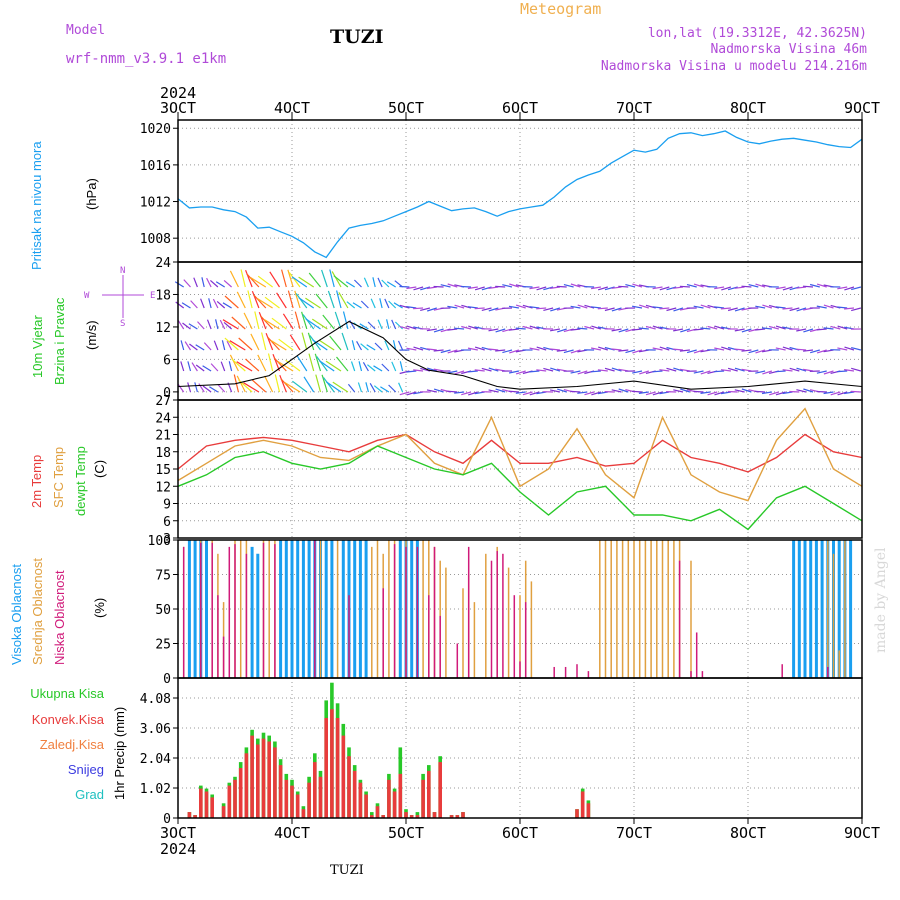 Image resolution: width=900 pixels, height=900 pixels. I want to click on wind-speed-line, so click(520, 355).